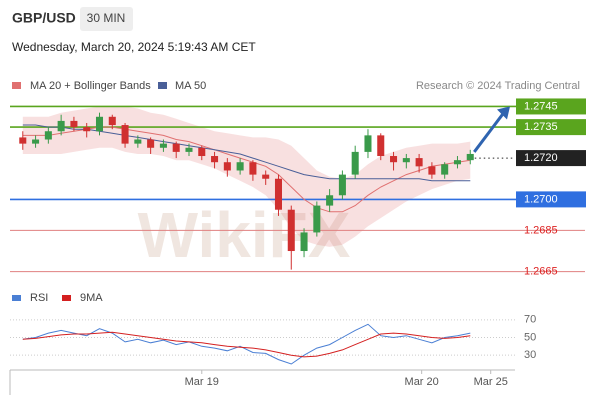 The height and width of the screenshot is (400, 590). Describe the element at coordinates (541, 158) in the screenshot. I see `level-label: 1.2720` at that location.